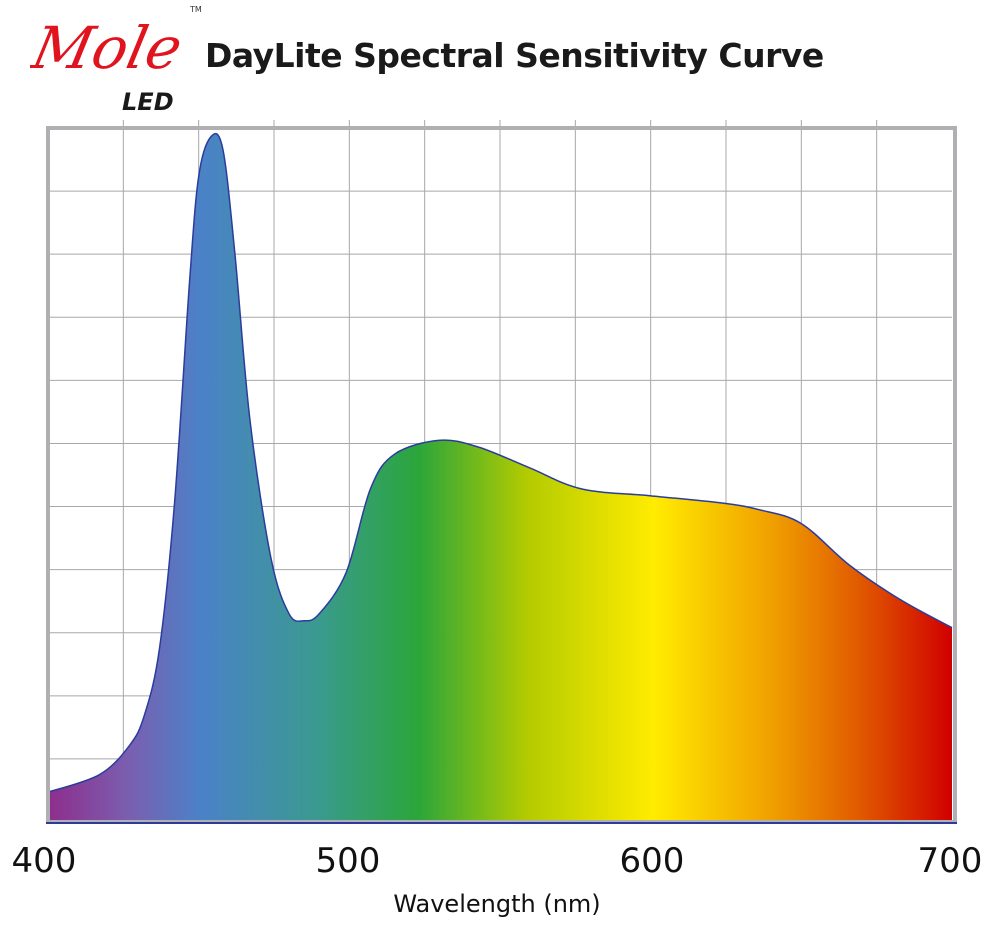 The width and height of the screenshot is (995, 925). I want to click on logo-tm: TM, so click(195, 9).